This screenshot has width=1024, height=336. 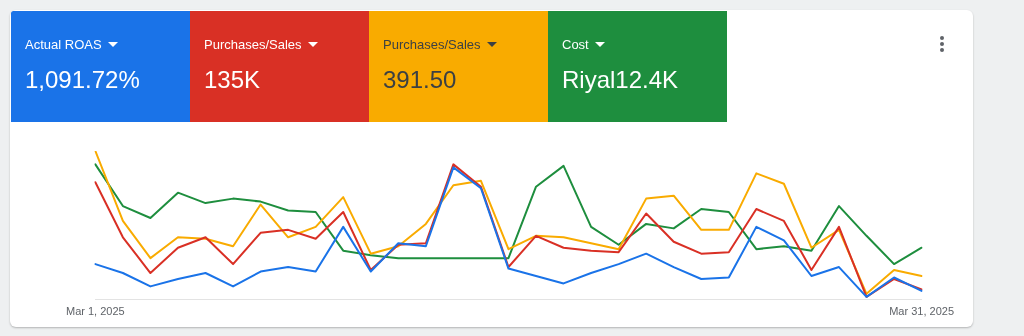 I want to click on text: Actual ROAS, so click(x=63, y=44).